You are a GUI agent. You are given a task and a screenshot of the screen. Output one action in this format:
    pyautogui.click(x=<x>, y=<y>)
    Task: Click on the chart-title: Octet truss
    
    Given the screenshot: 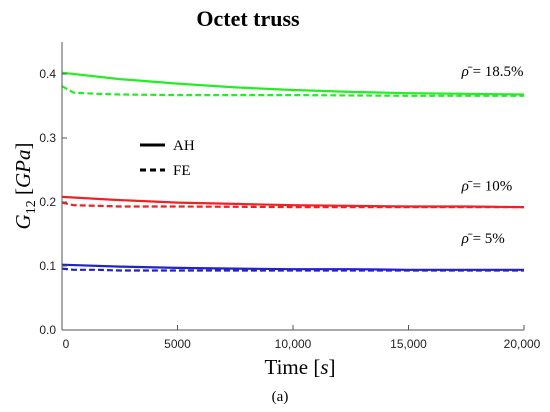 What is the action you would take?
    pyautogui.click(x=248, y=18)
    